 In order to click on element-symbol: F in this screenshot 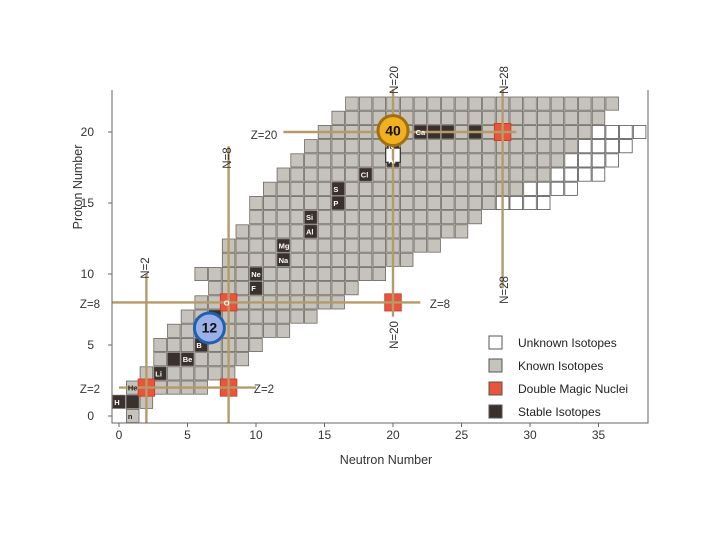, I will do `click(253, 288)`.